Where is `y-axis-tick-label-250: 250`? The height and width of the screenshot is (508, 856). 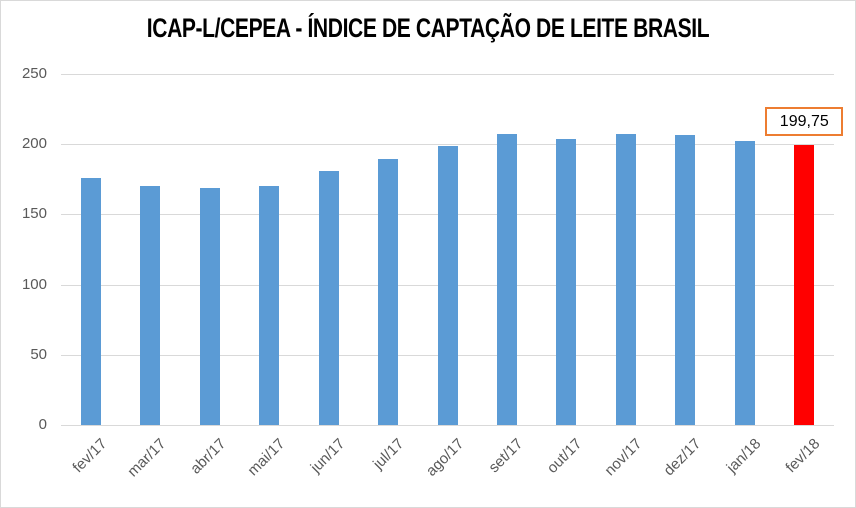
y-axis-tick-label-250: 250 is located at coordinates (34, 73).